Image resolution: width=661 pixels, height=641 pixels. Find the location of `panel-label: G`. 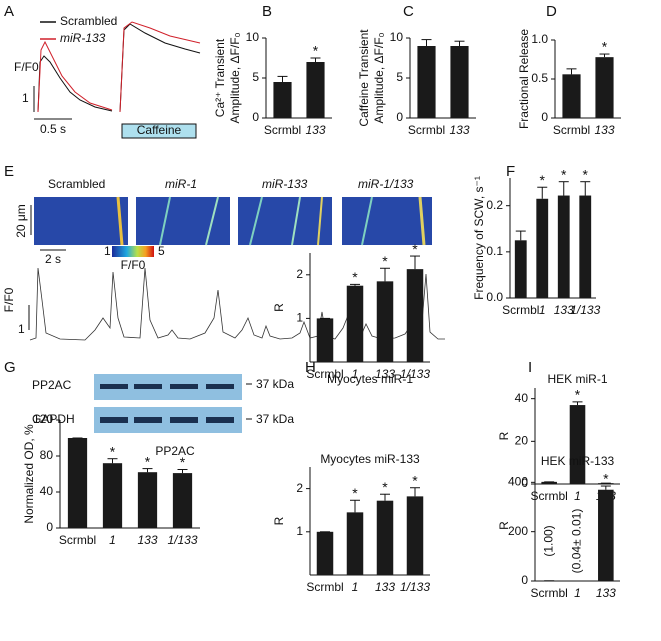

panel-label: G is located at coordinates (10, 367).